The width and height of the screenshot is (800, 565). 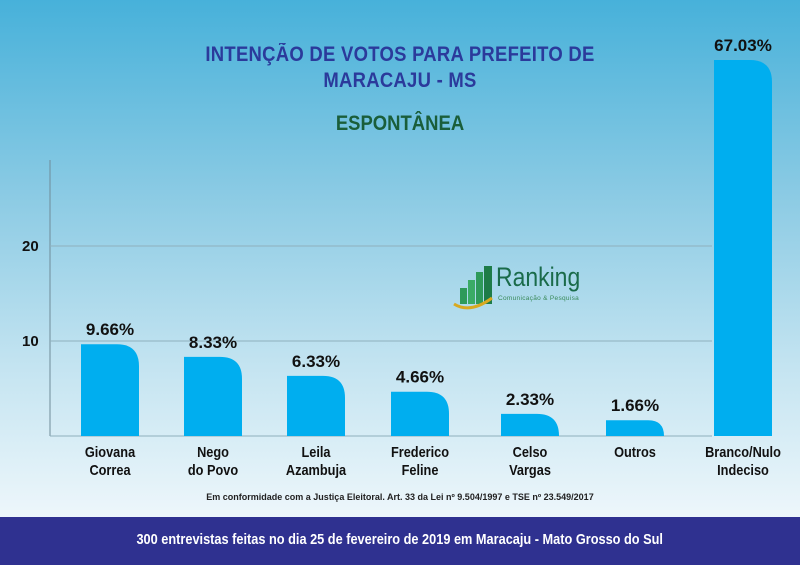 I want to click on ranking-logo: Ranking Comunicação & Pesquisa, so click(x=532, y=287).